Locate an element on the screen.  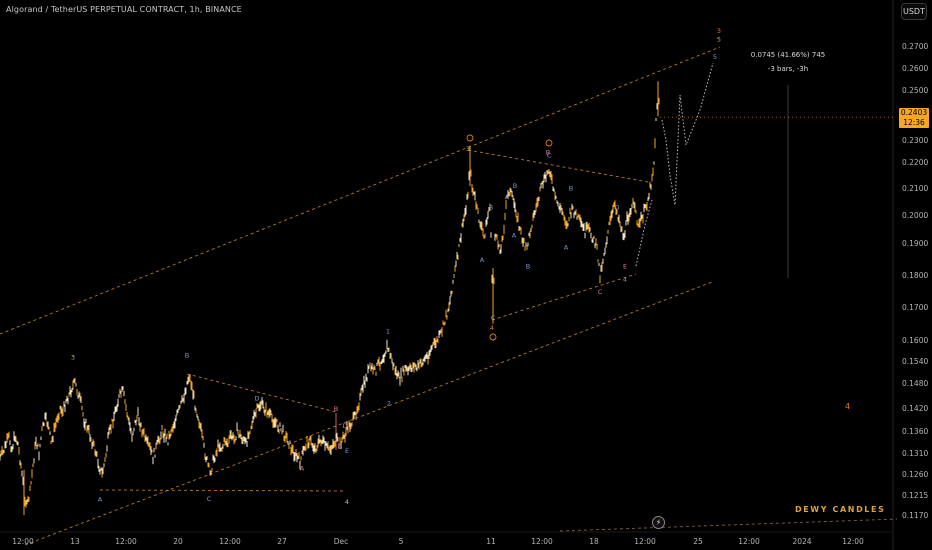
y-tick-label: 0.2600 is located at coordinates (915, 68).